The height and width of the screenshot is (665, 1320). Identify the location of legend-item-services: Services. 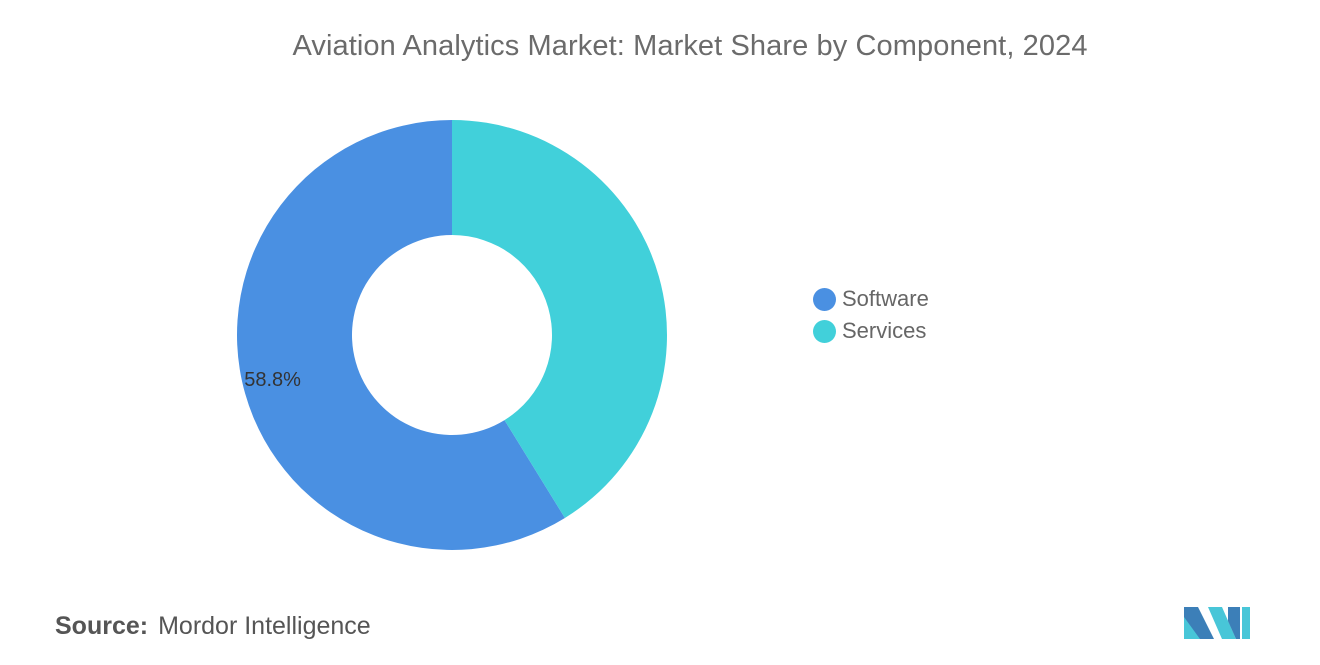
(871, 331).